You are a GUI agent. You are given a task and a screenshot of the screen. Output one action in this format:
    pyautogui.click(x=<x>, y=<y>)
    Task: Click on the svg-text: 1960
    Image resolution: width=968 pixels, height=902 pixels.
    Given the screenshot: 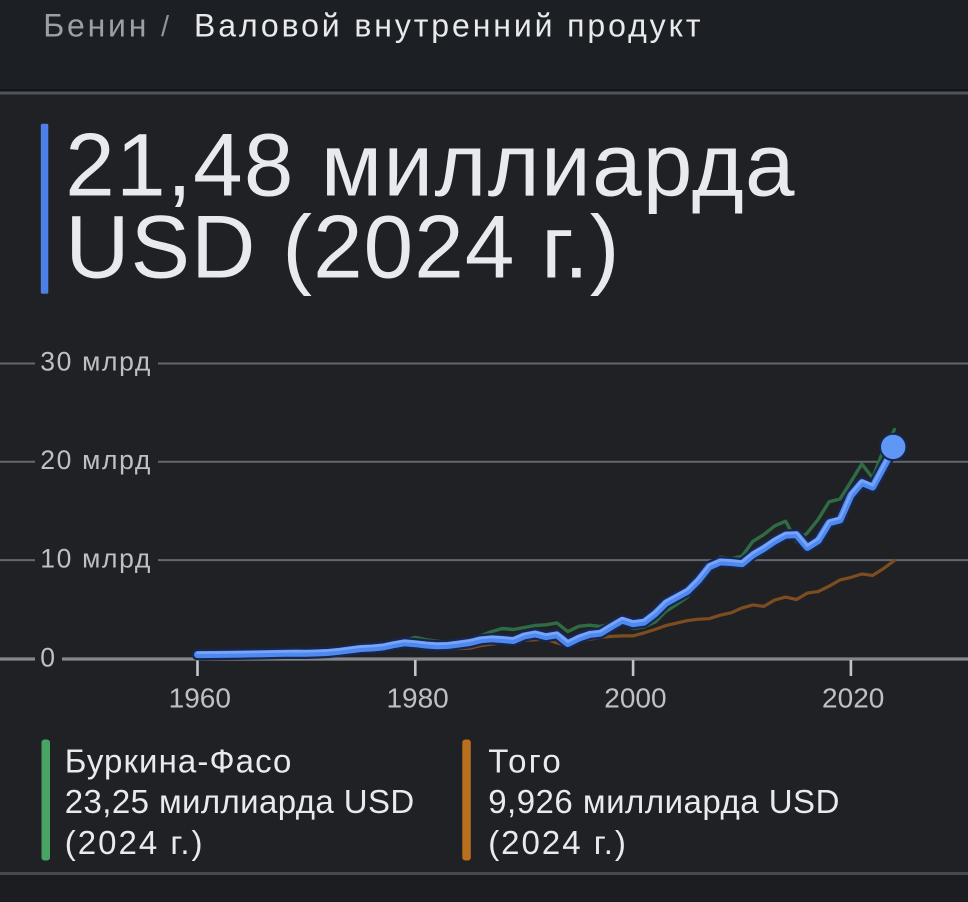 What is the action you would take?
    pyautogui.click(x=200, y=697)
    